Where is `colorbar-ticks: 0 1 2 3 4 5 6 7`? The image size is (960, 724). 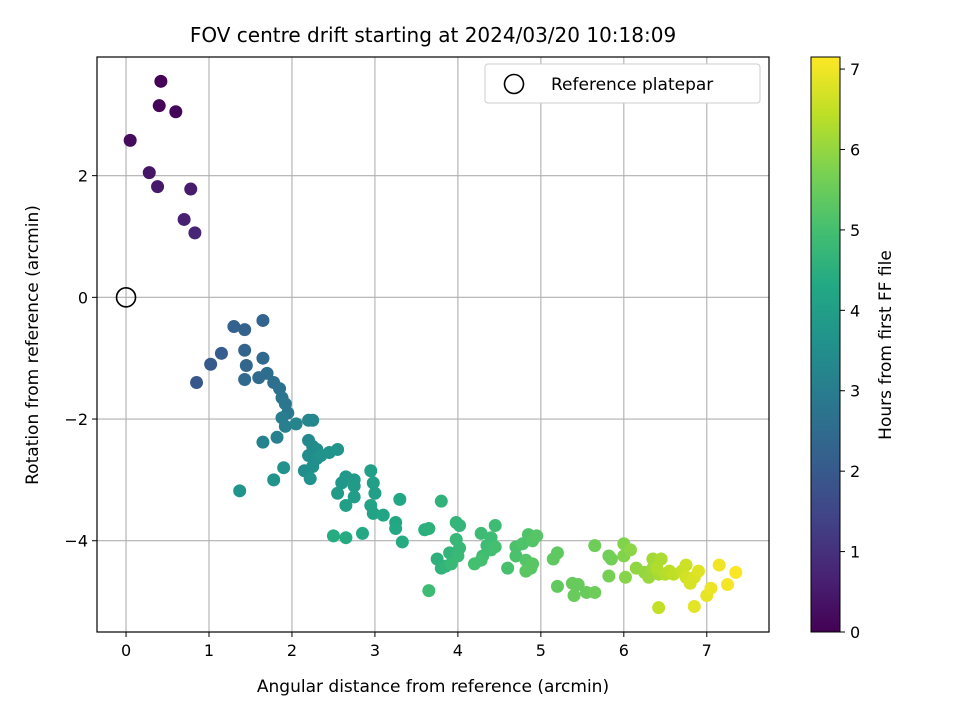
colorbar-ticks: 0 1 2 3 4 5 6 7 is located at coordinates (850, 351).